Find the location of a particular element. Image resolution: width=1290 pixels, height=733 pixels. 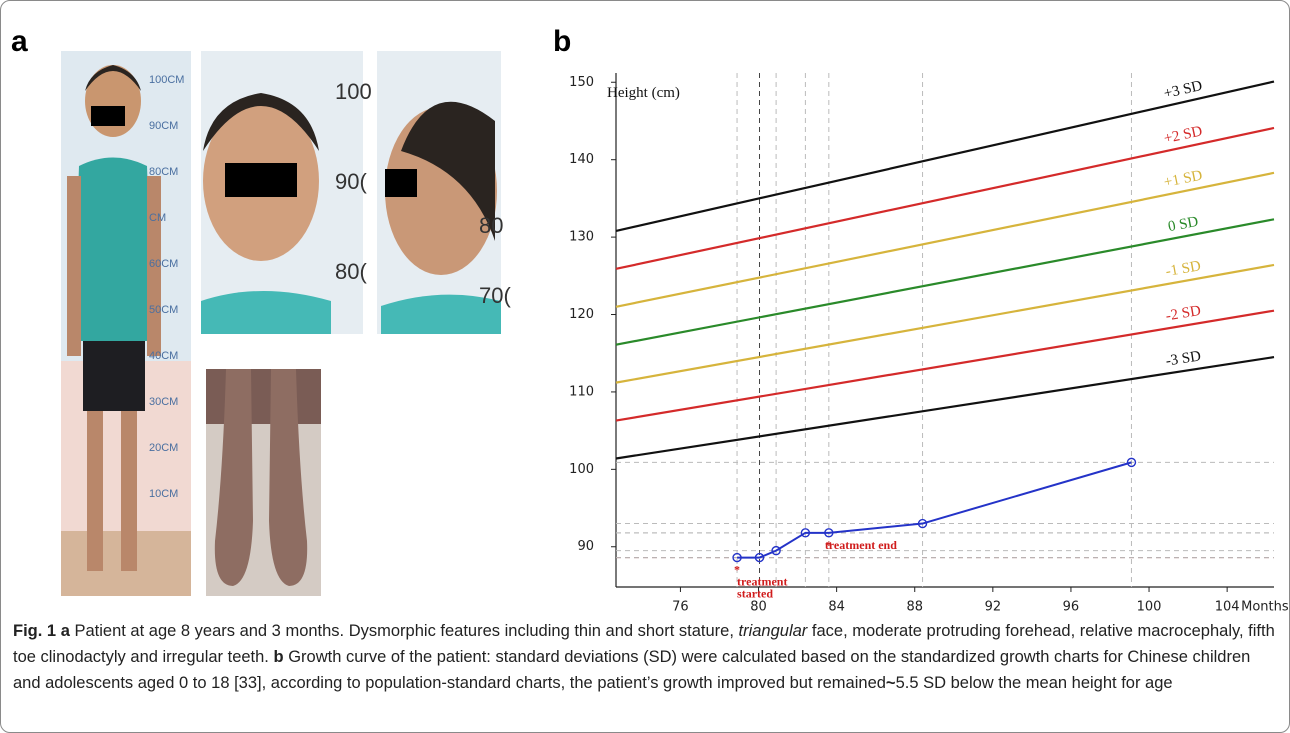

caption-text: 5.5 SD below the mean height for age is located at coordinates (1034, 683).